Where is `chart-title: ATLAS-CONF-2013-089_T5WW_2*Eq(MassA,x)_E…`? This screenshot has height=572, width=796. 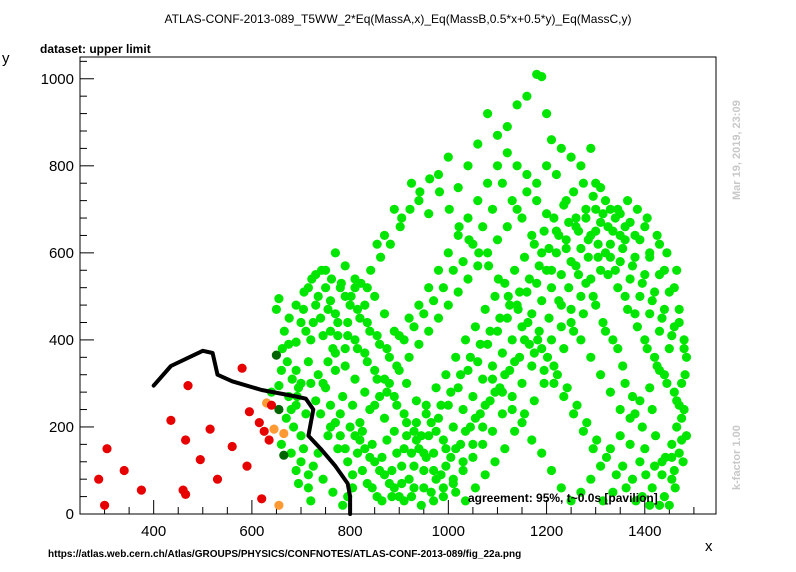
chart-title: ATLAS-CONF-2013-089_T5WW_2*Eq(MassA,x)_E… is located at coordinates (398, 19).